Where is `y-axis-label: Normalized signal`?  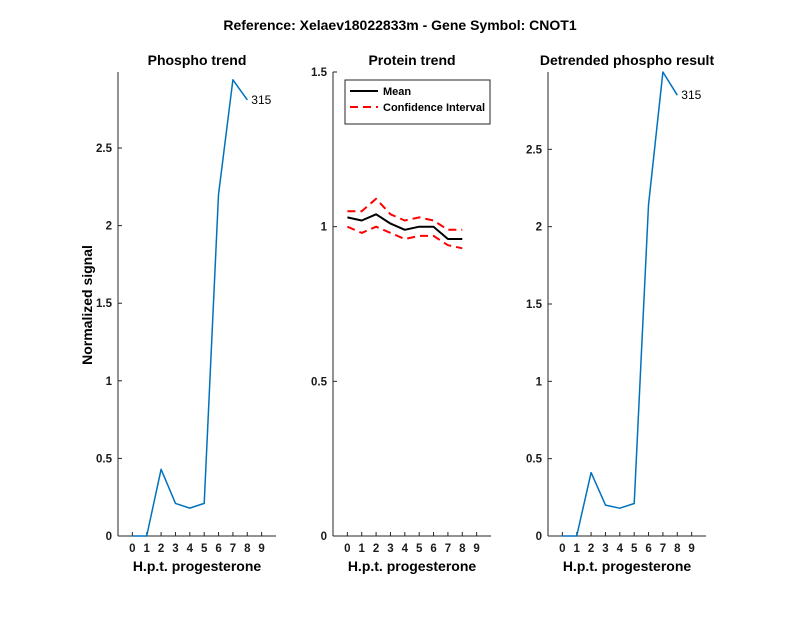
y-axis-label: Normalized signal is located at coordinates (87, 305).